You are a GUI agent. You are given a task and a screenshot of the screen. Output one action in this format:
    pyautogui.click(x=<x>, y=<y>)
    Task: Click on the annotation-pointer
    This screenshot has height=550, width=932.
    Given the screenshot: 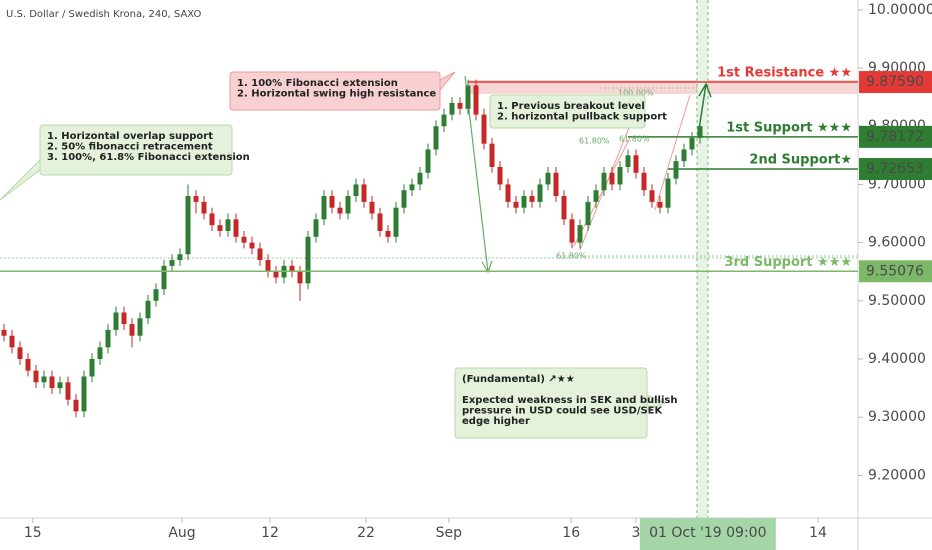 What is the action you would take?
    pyautogui.click(x=20, y=179)
    